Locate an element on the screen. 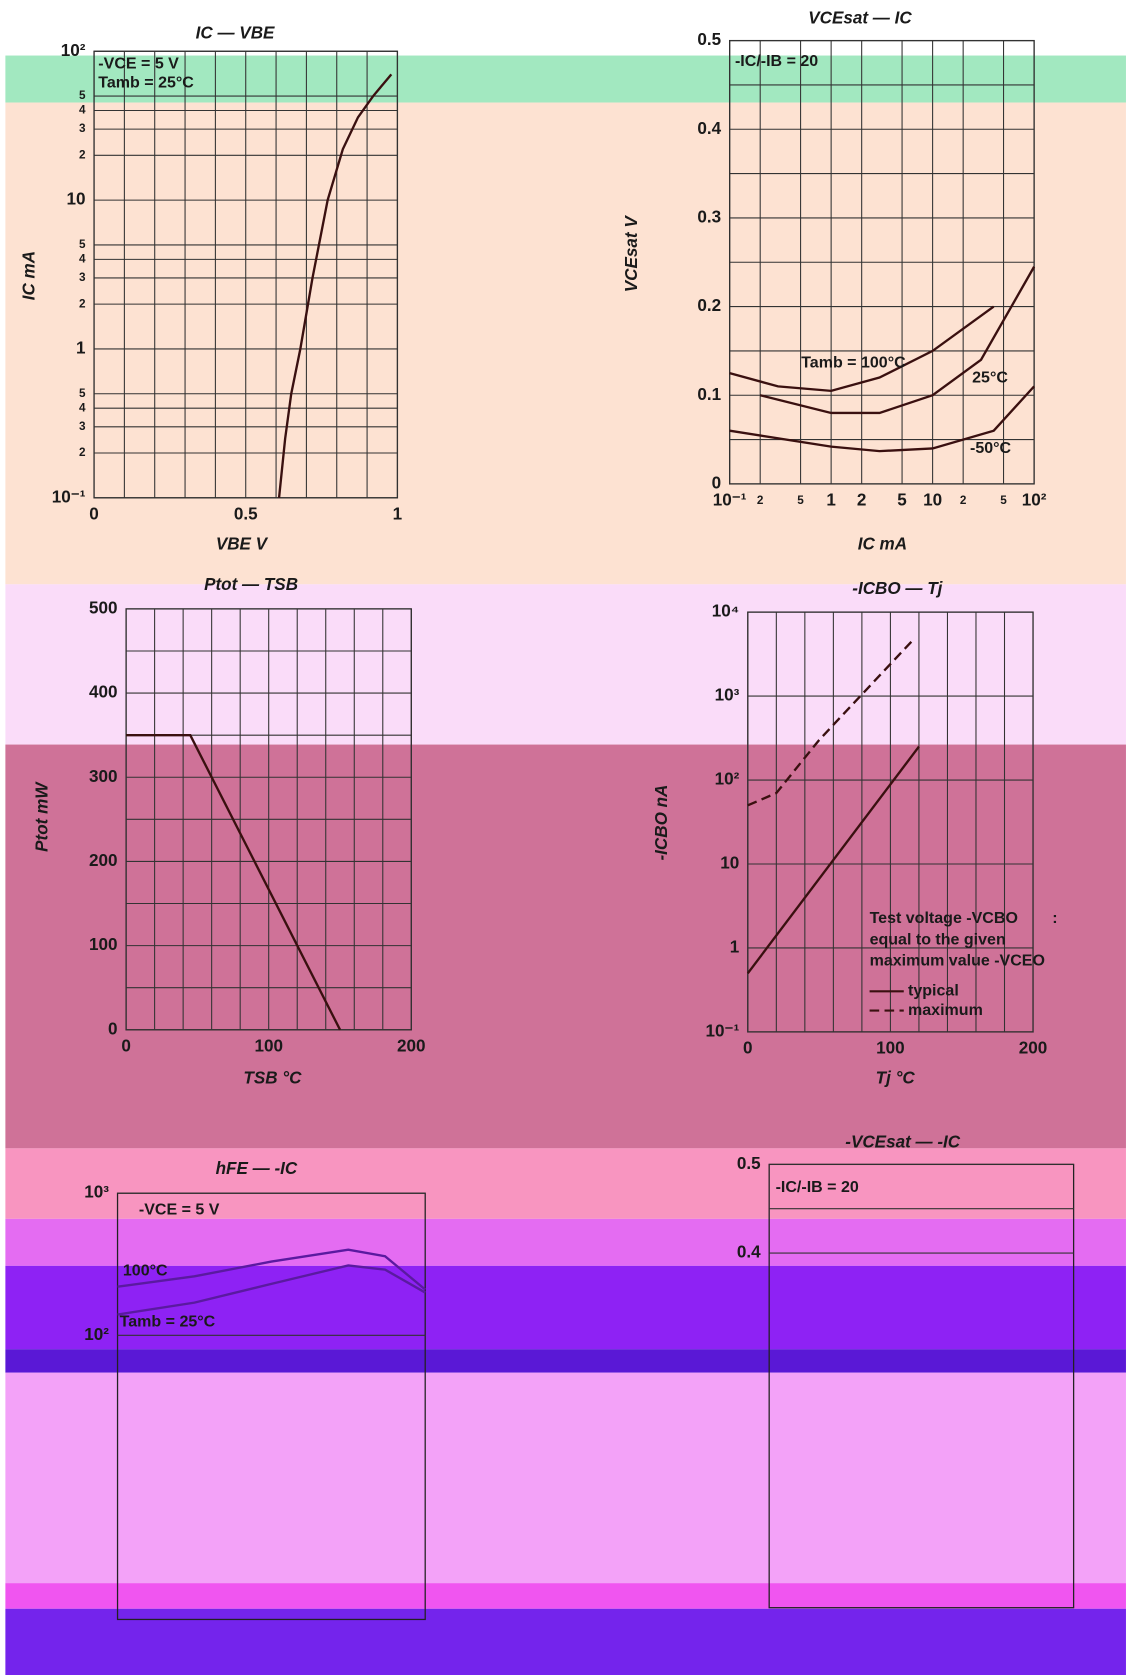 The image size is (1126, 1675). series-label: -50°C is located at coordinates (991, 448).